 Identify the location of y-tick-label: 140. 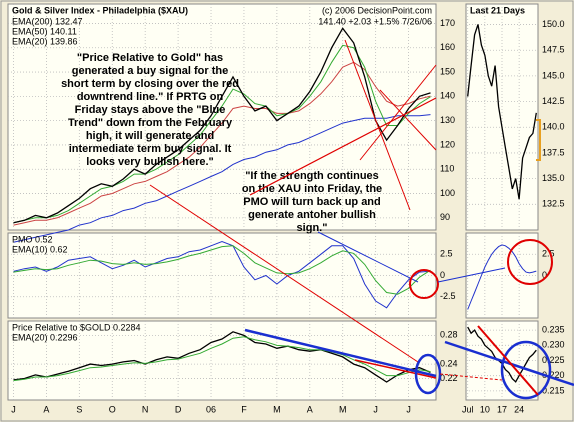
(447, 96).